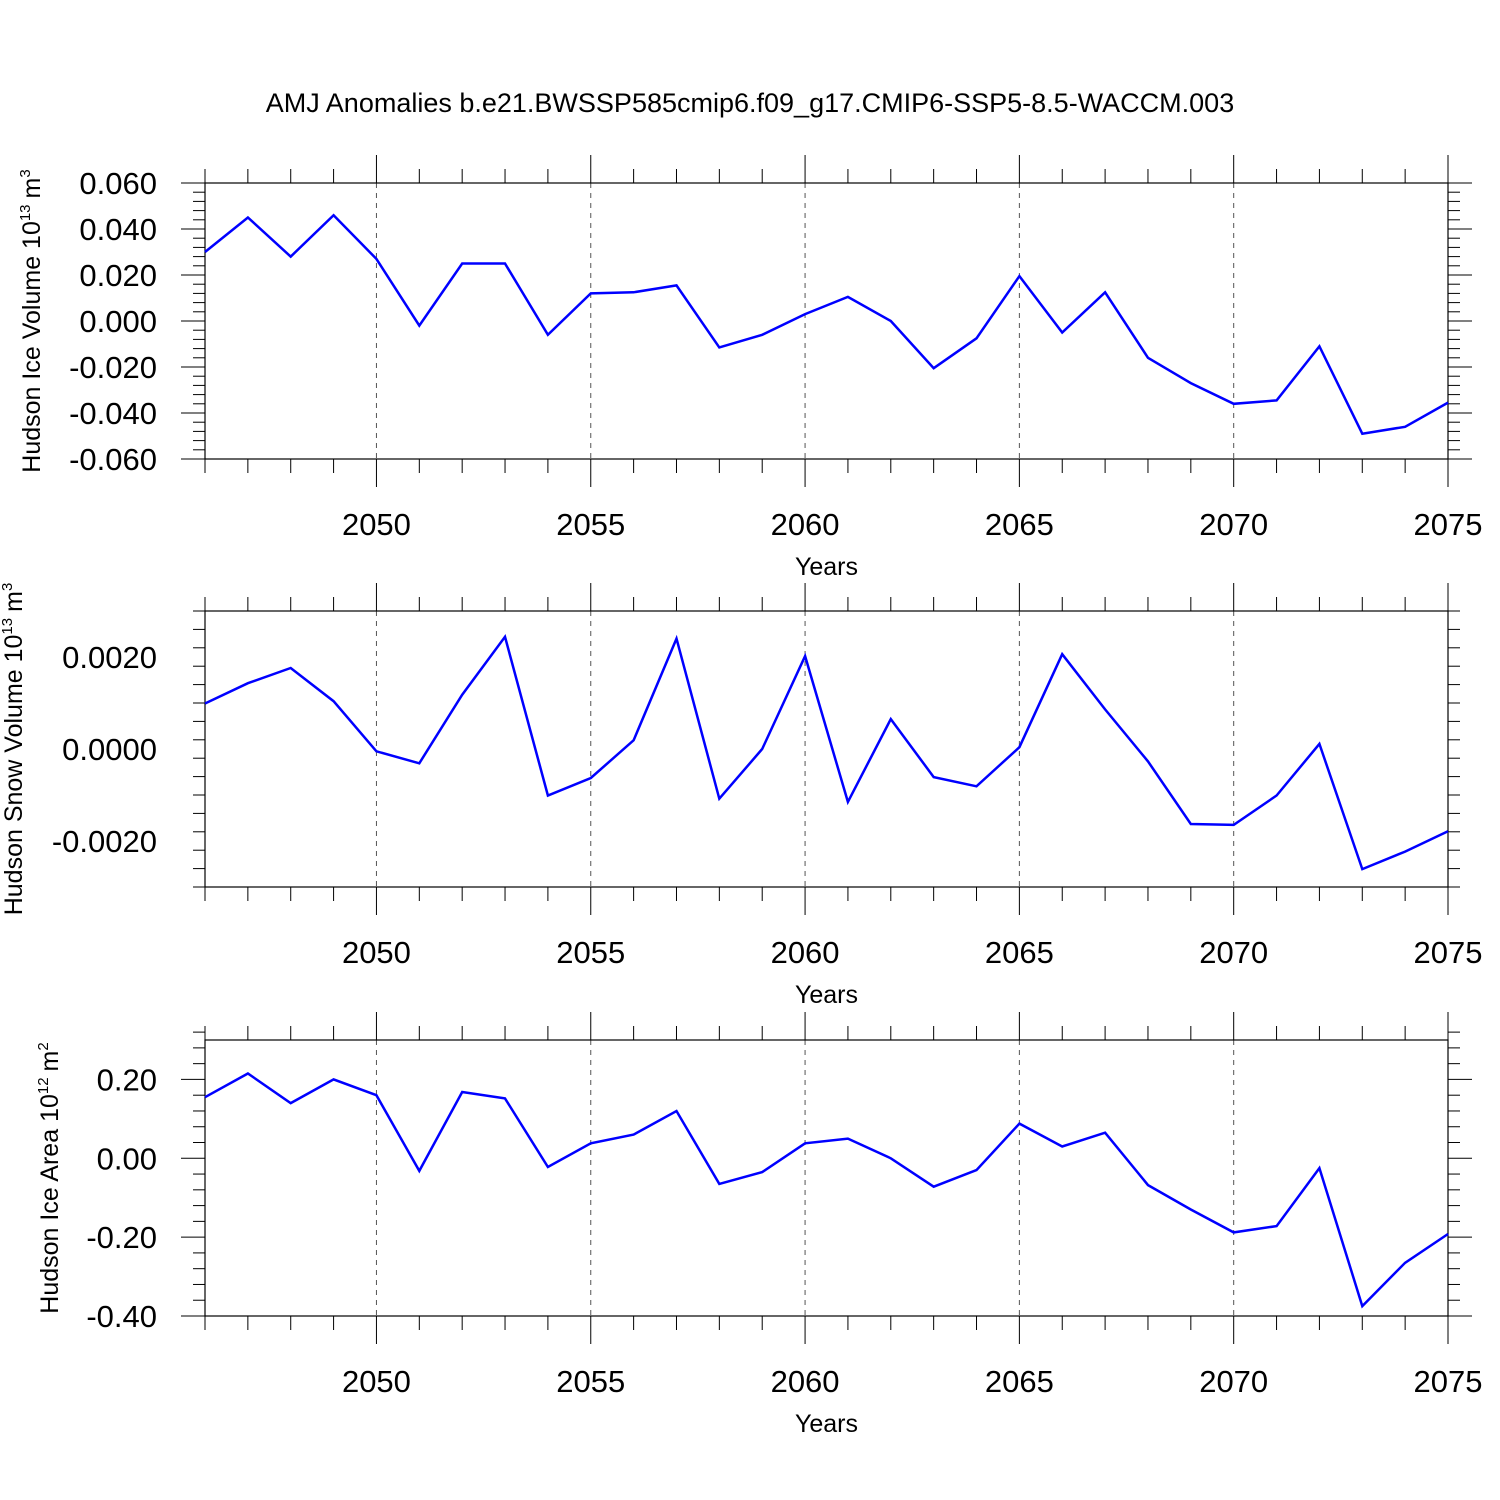 This screenshot has width=1500, height=1500. I want to click on y-tick-label: 0.0020, so click(109, 657).